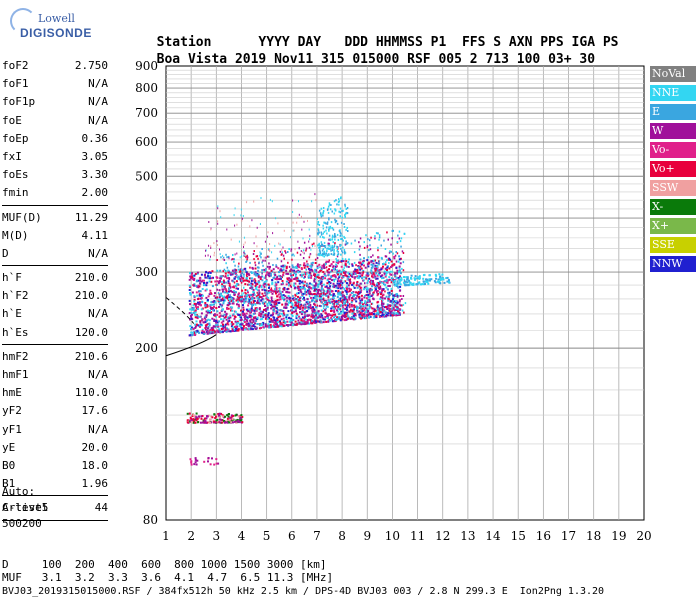 This screenshot has height=600, width=700. I want to click on parameter-label: fxI, so click(12, 156).